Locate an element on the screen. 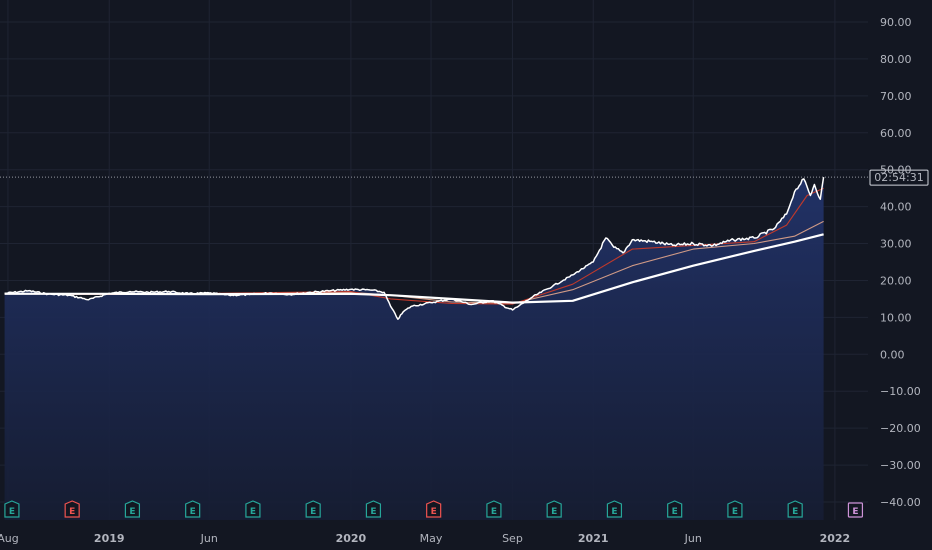 This screenshot has height=550, width=932. y-tick-label: 20.00 is located at coordinates (896, 280).